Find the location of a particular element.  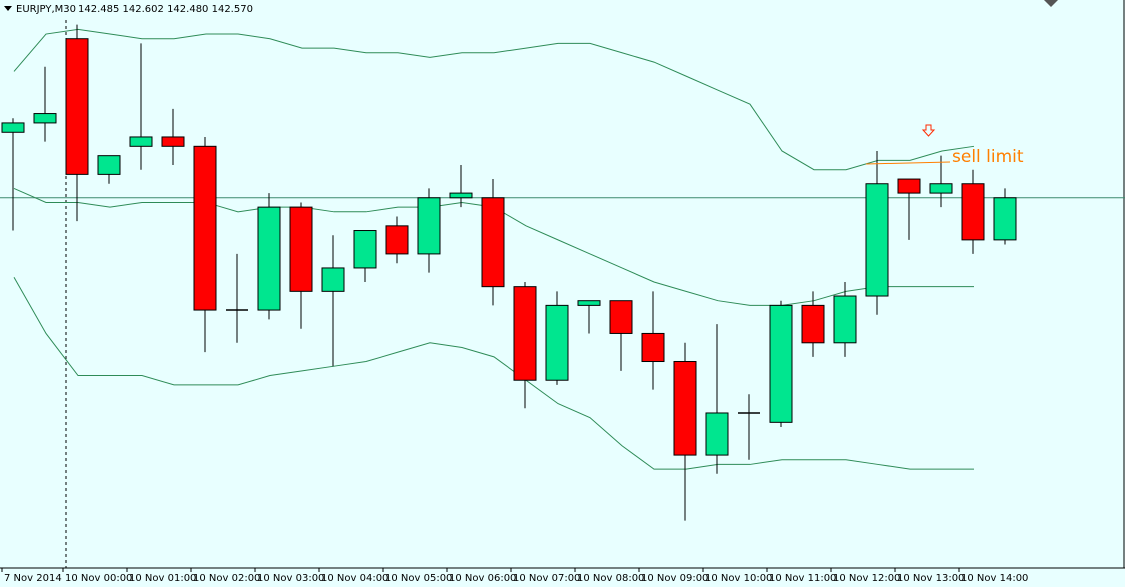

x-tick-label: 10 Nov 13:00 is located at coordinates (930, 578).